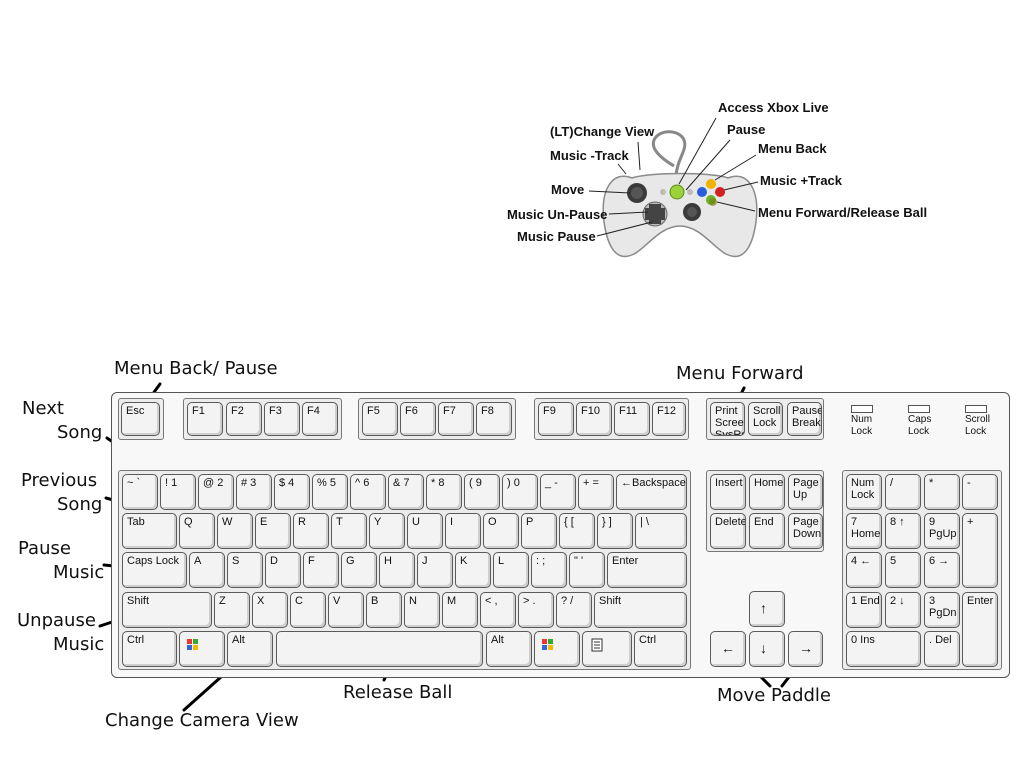  I want to click on key-f1: F1, so click(205, 419).